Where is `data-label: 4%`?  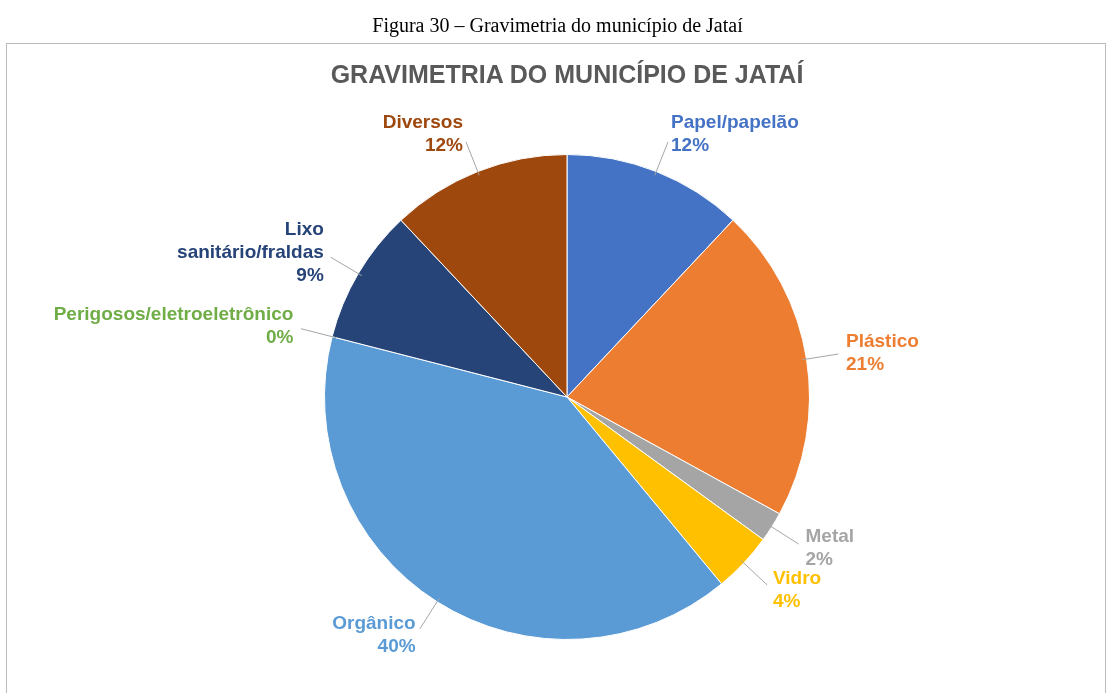
data-label: 4% is located at coordinates (786, 601).